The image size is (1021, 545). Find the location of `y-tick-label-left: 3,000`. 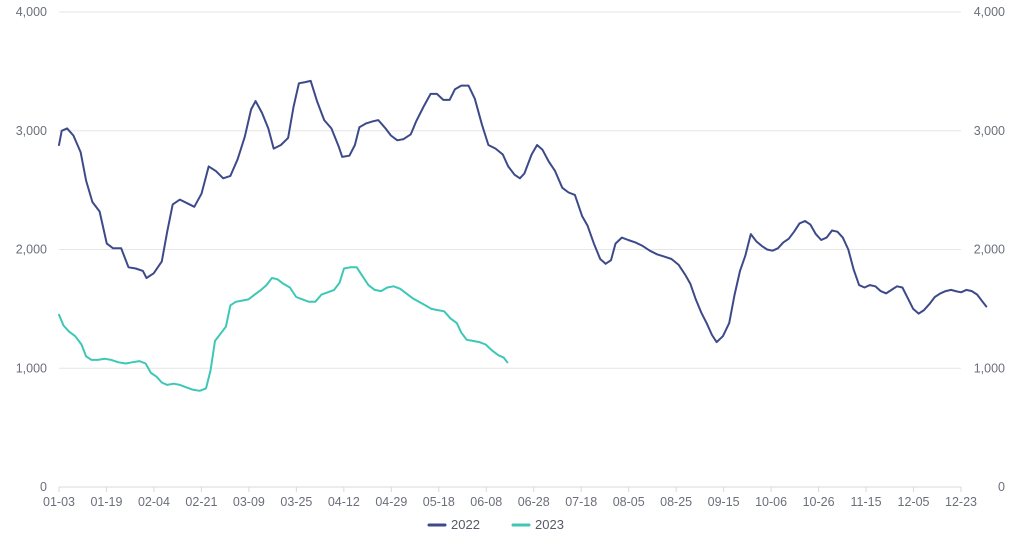

y-tick-label-left: 3,000 is located at coordinates (31, 131).